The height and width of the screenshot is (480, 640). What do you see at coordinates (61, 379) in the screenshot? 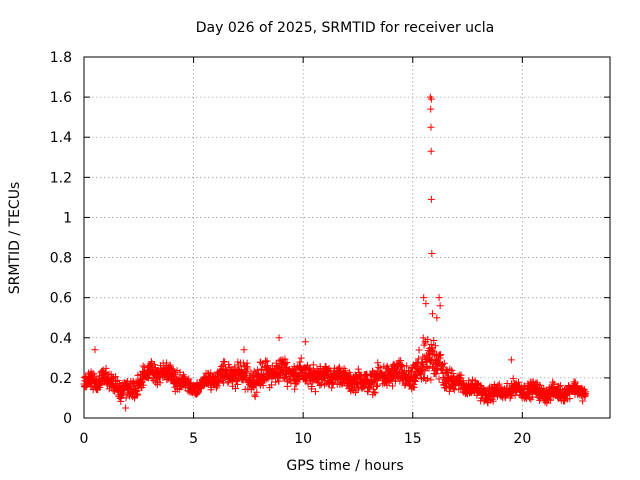
I see `y-tick-label: 0.2` at bounding box center [61, 379].